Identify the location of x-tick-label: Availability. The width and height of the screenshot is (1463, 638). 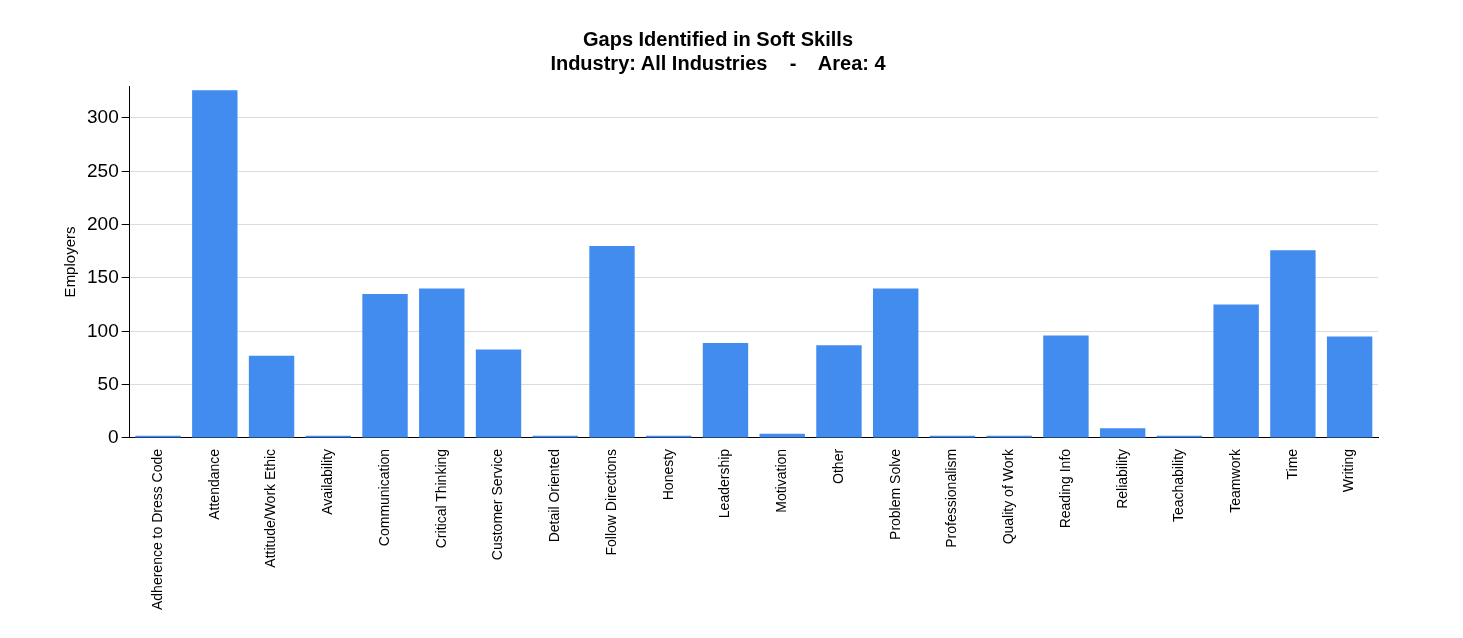
(327, 481).